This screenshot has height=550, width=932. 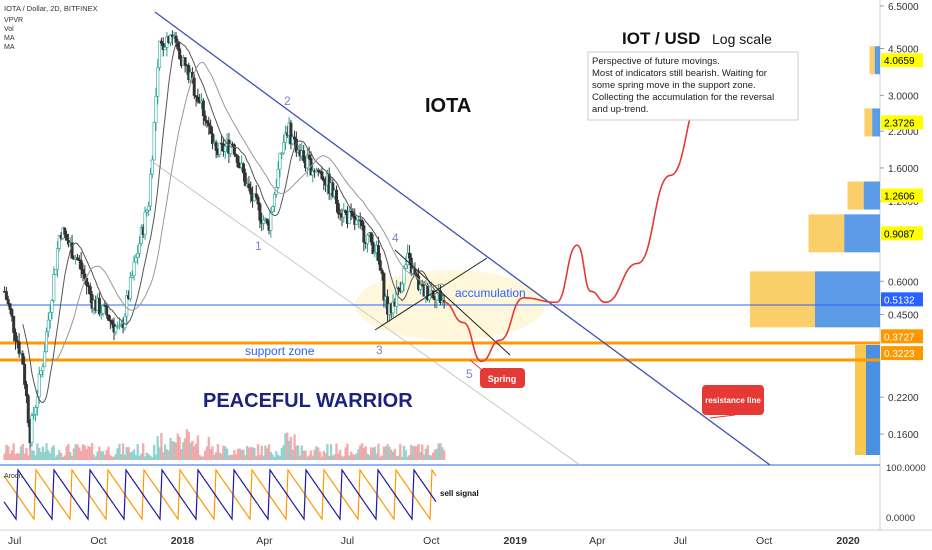 What do you see at coordinates (903, 169) in the screenshot?
I see `price-tick-label: 1.6000` at bounding box center [903, 169].